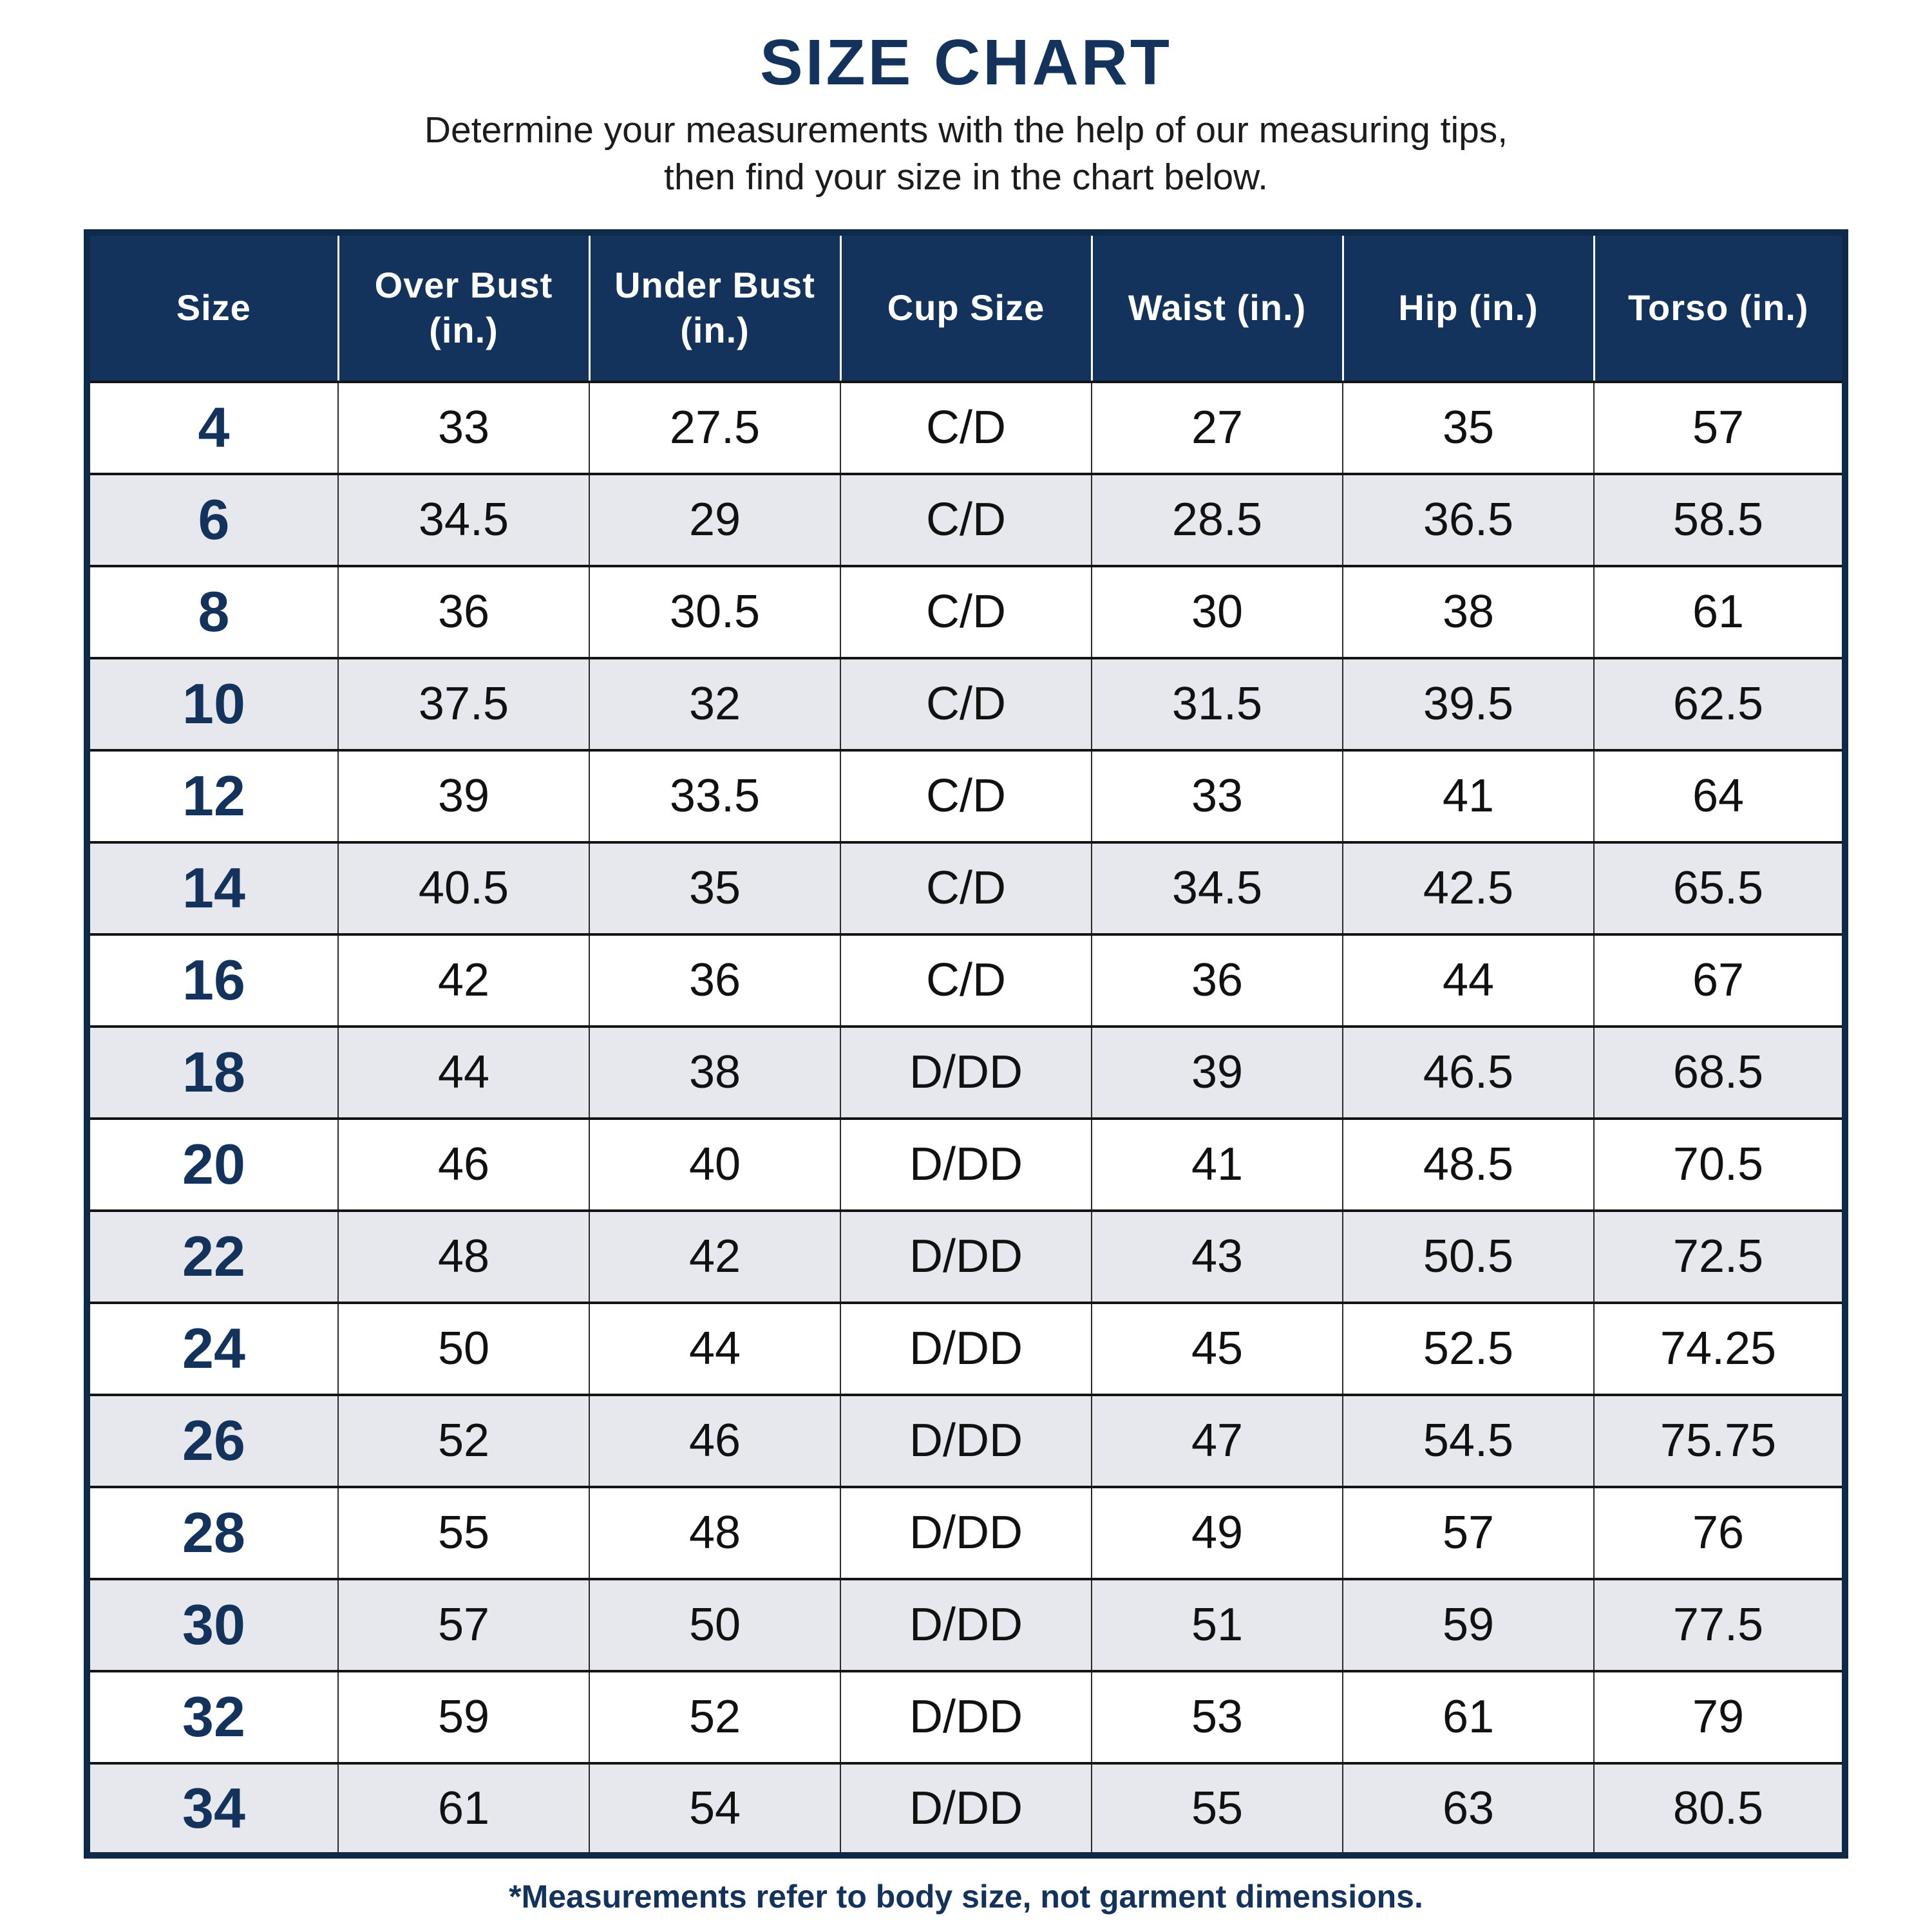  I want to click on table-row-size-18: 18 44 38 D/DD 39 46.5 68.5, so click(966, 1072).